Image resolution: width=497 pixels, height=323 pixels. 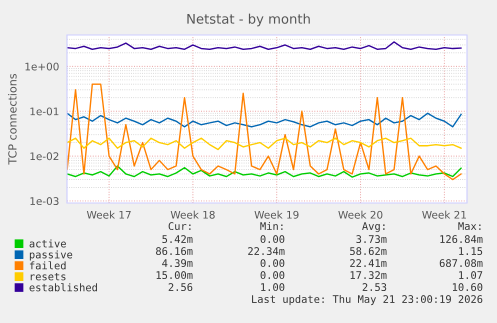 I want to click on legend-label: passive, so click(x=51, y=255).